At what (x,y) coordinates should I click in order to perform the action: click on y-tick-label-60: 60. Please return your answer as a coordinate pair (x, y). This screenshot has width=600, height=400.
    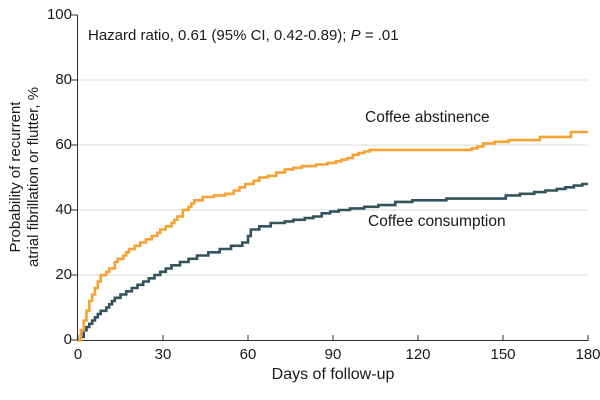
    Looking at the image, I should click on (63, 144).